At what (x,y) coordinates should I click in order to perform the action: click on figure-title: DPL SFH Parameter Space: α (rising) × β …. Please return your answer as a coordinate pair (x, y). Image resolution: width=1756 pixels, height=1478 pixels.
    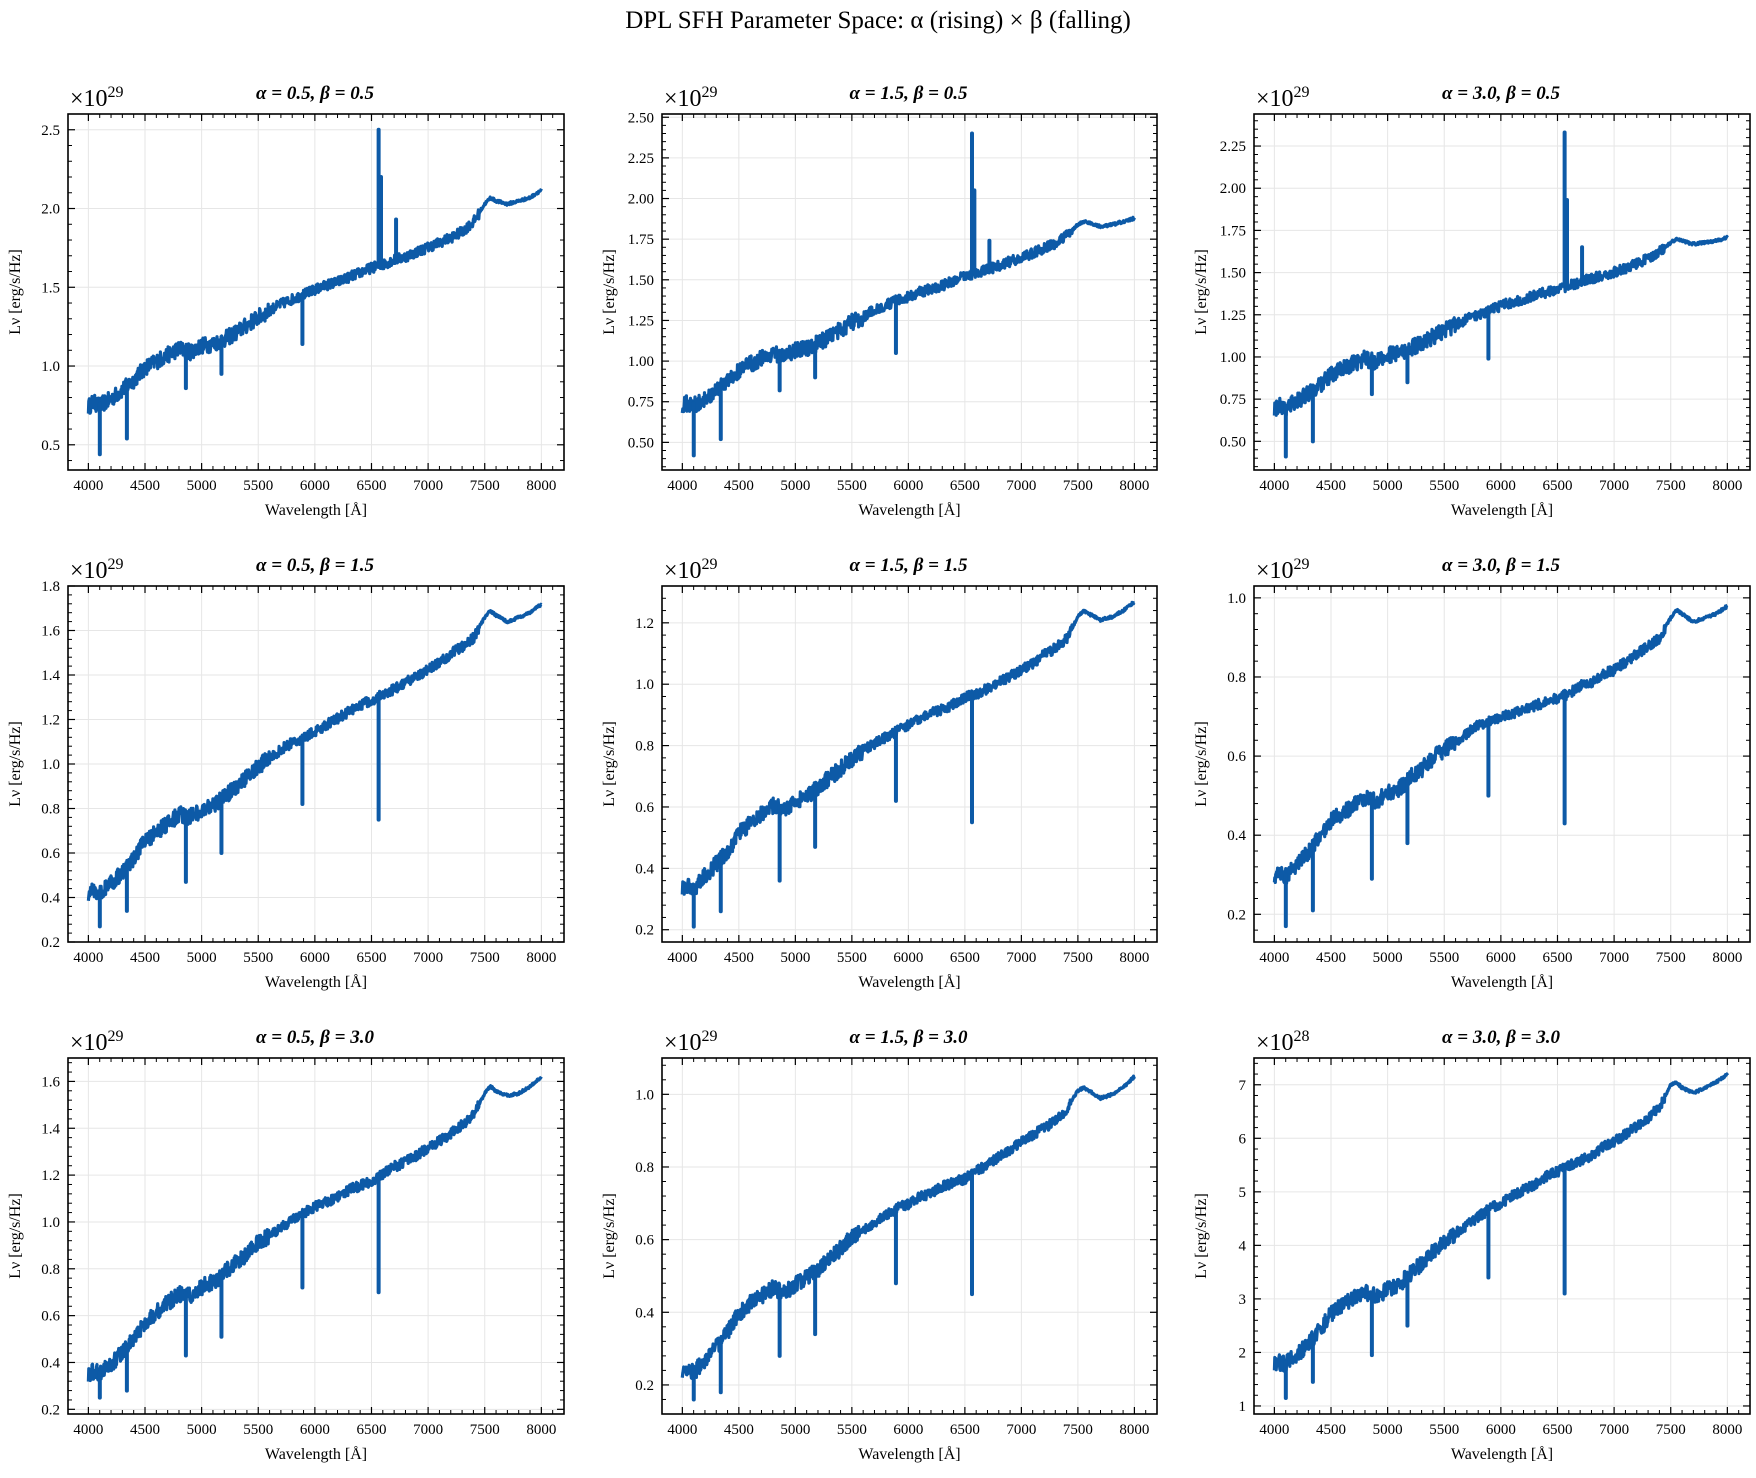
    Looking at the image, I should click on (878, 20).